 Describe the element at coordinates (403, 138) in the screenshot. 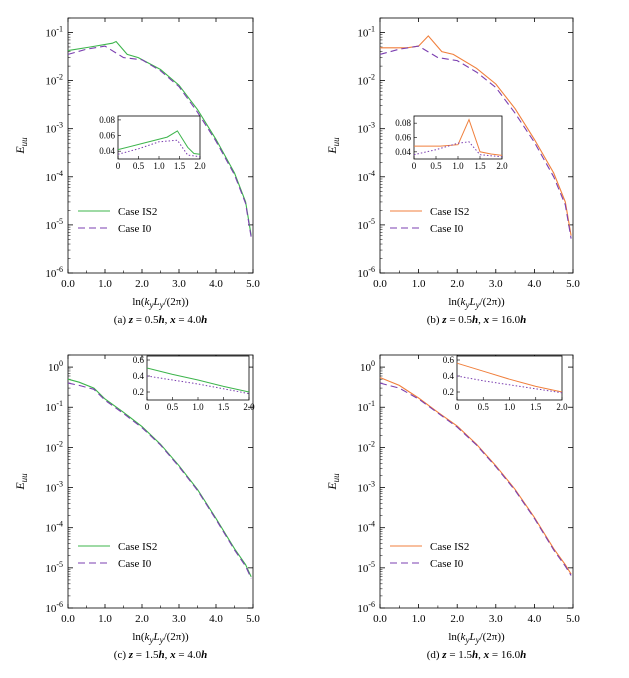

I see `inset-y-tick-label: 0.06` at that location.